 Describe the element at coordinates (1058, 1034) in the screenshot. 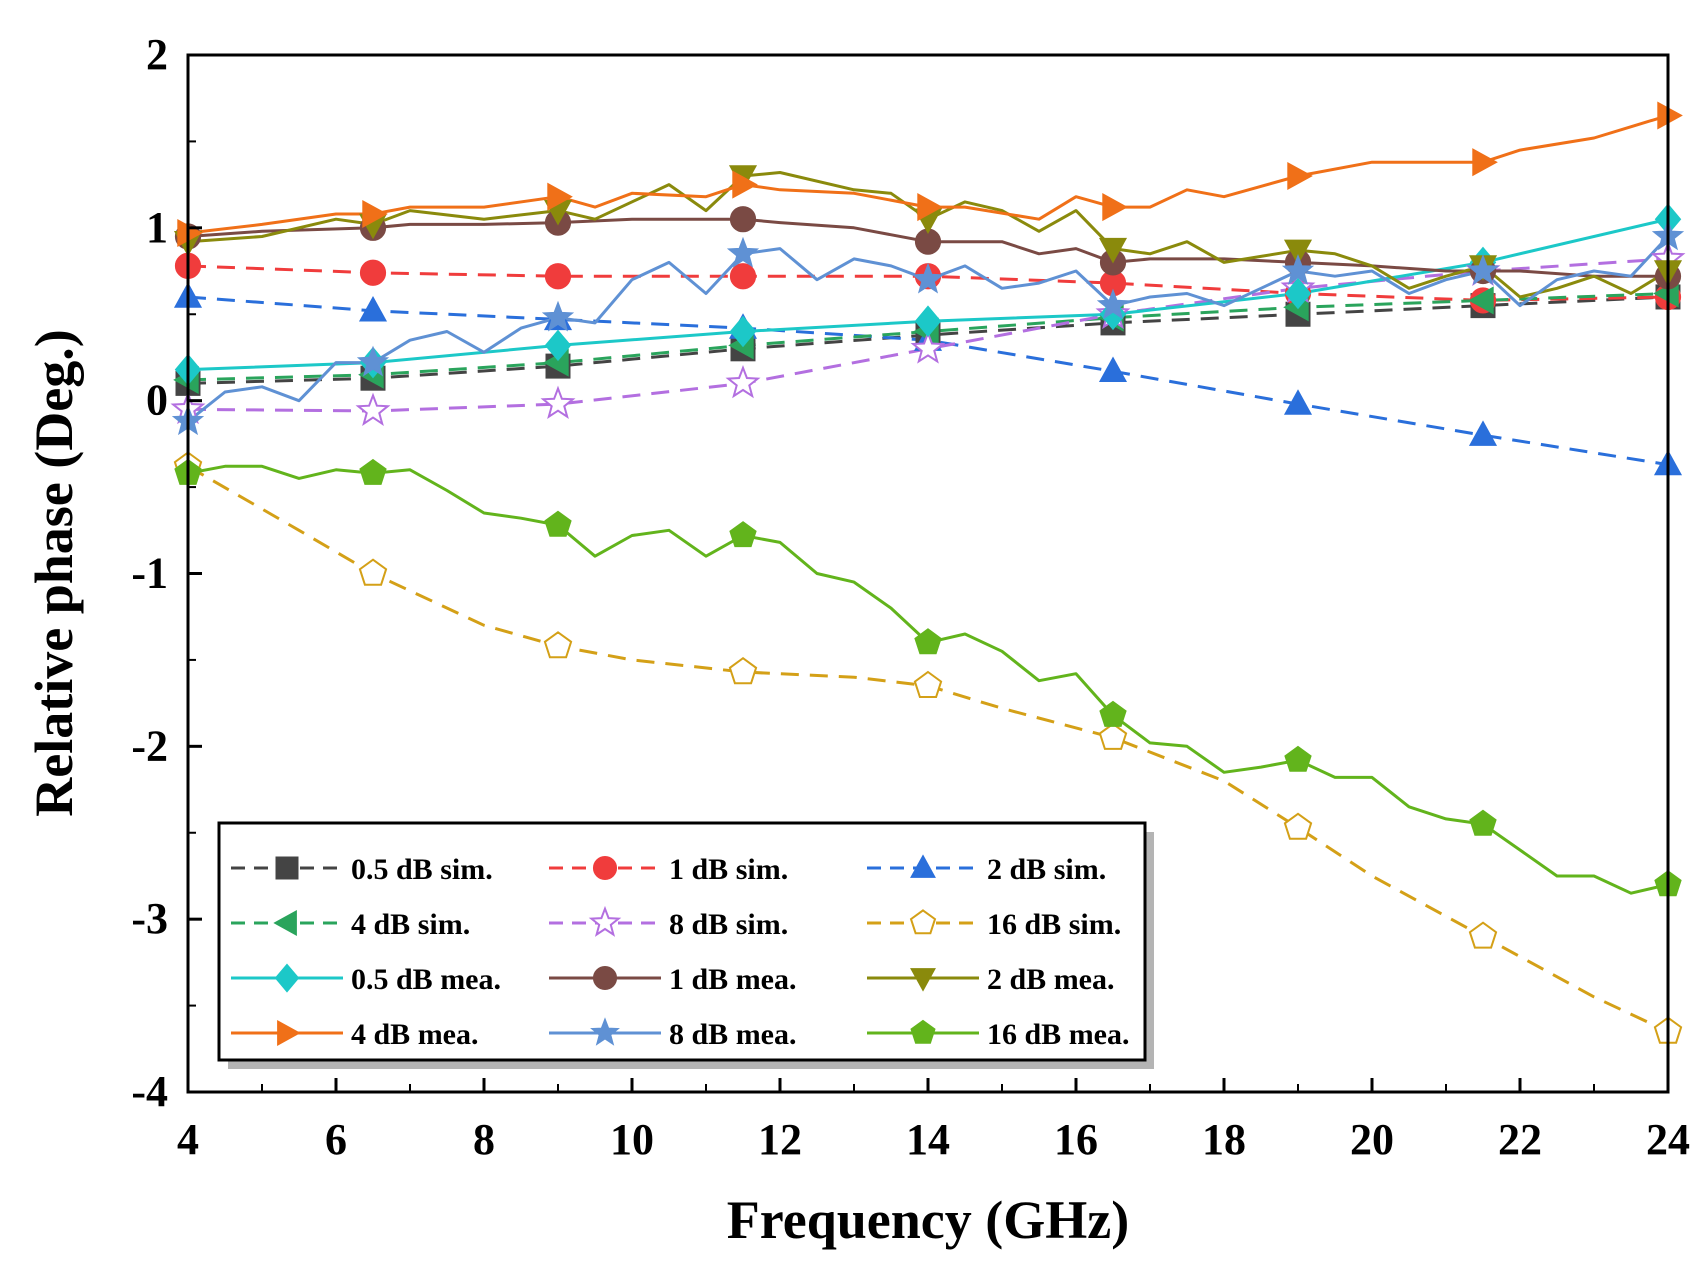

I see `legend-label: 16 dB mea.` at that location.